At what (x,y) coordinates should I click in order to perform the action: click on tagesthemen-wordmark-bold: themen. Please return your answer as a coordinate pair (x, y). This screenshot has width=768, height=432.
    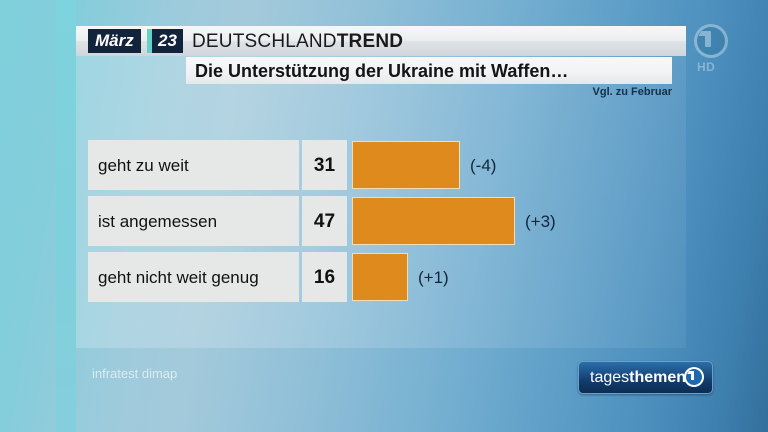
    Looking at the image, I should click on (658, 377).